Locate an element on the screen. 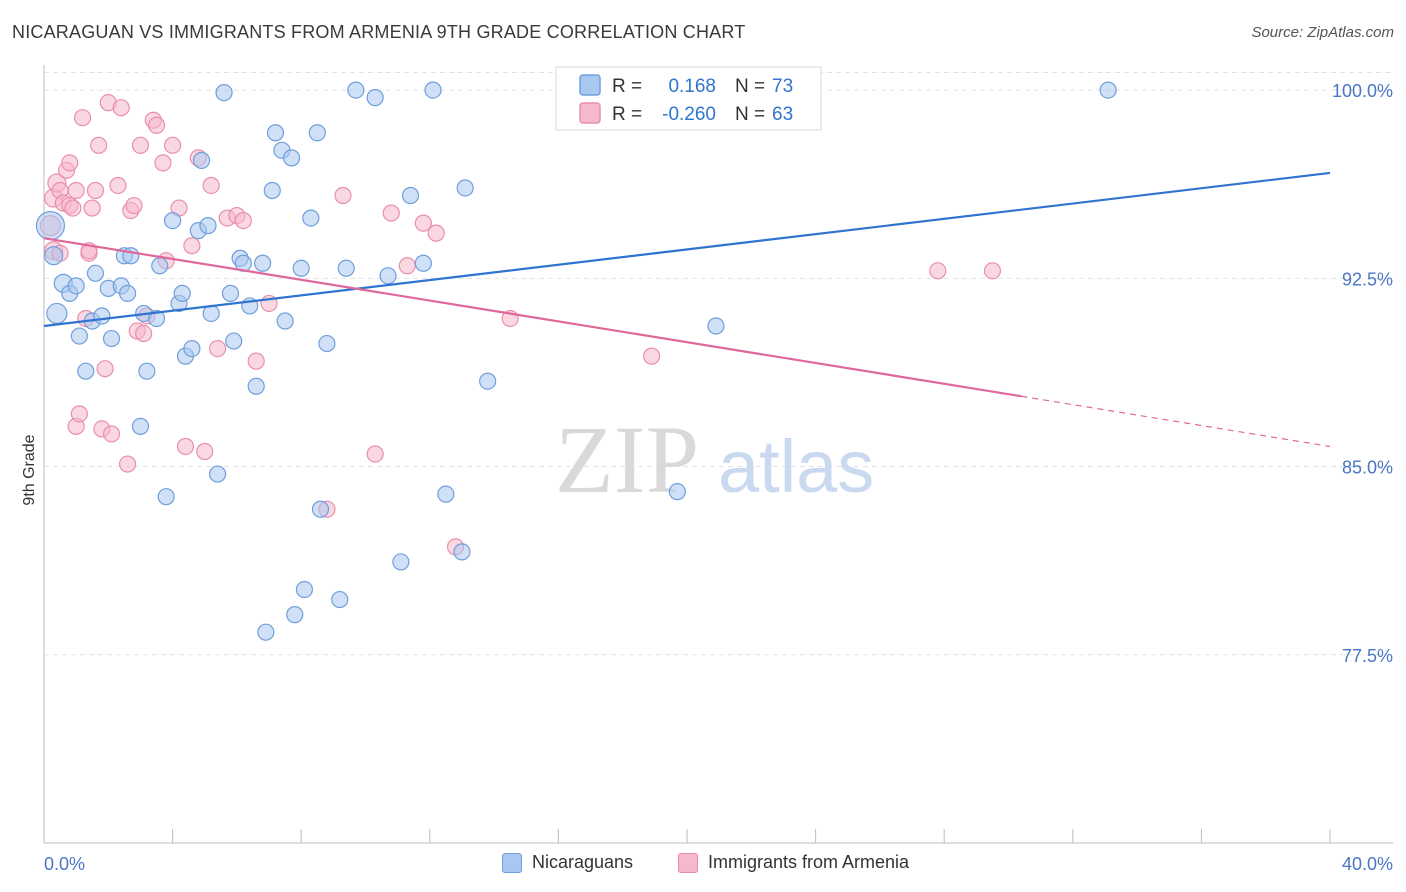 Image resolution: width=1406 pixels, height=892 pixels. legend-n-value: 63 is located at coordinates (782, 114).